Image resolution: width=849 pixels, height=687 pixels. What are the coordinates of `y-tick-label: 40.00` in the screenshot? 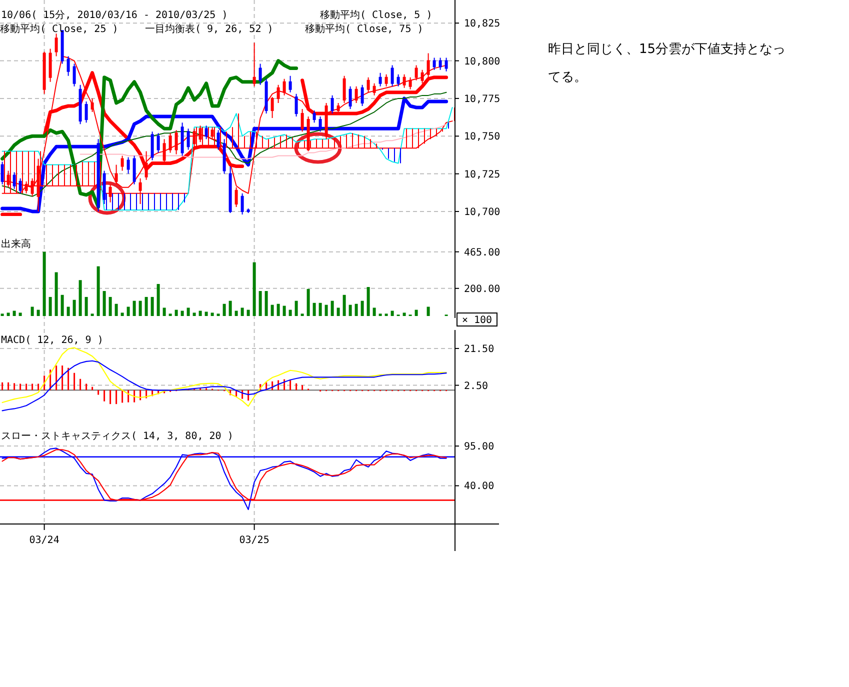 It's located at (479, 486).